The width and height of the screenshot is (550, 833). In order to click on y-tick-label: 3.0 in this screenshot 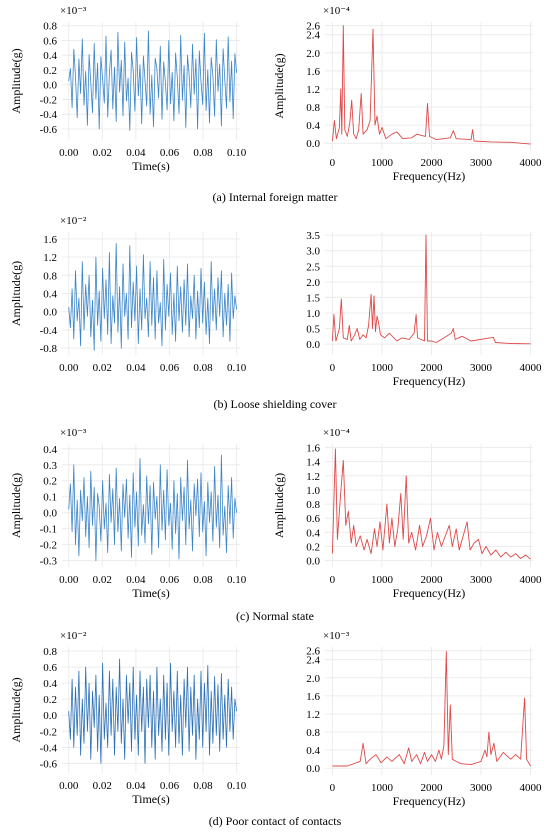, I will do `click(313, 252)`.